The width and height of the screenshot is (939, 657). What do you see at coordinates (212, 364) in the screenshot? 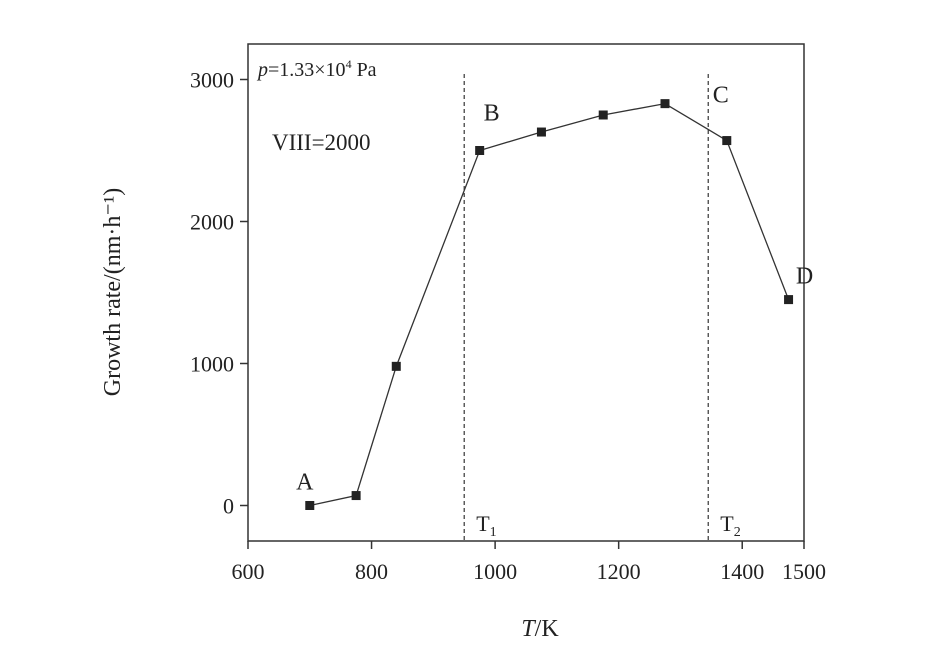
I see `y-tick-label: 1000` at bounding box center [212, 364].